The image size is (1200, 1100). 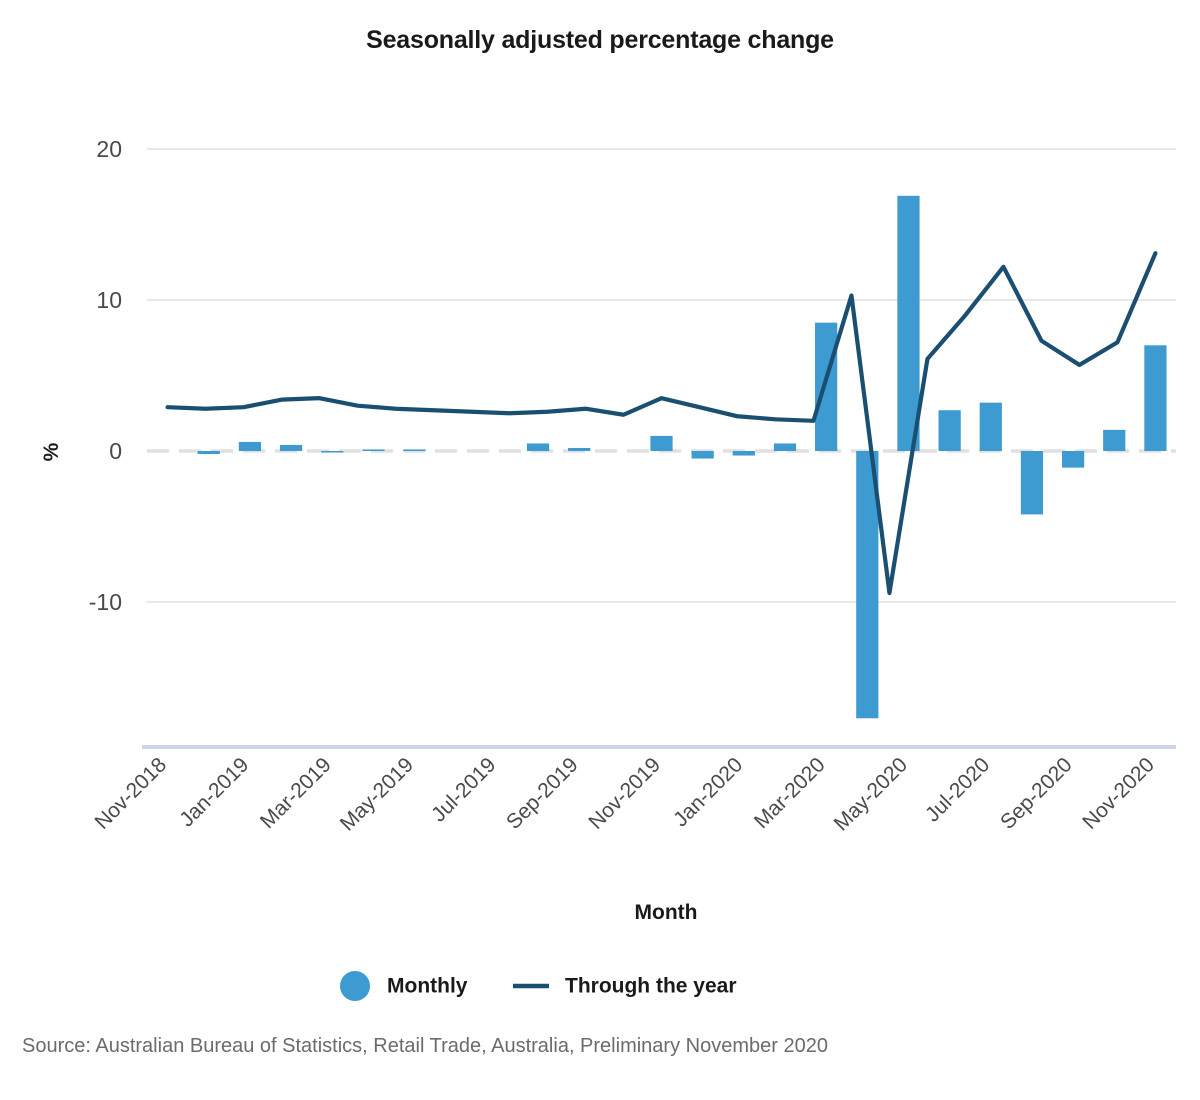 I want to click on chart-legend: Monthly Through the year, so click(x=538, y=986).